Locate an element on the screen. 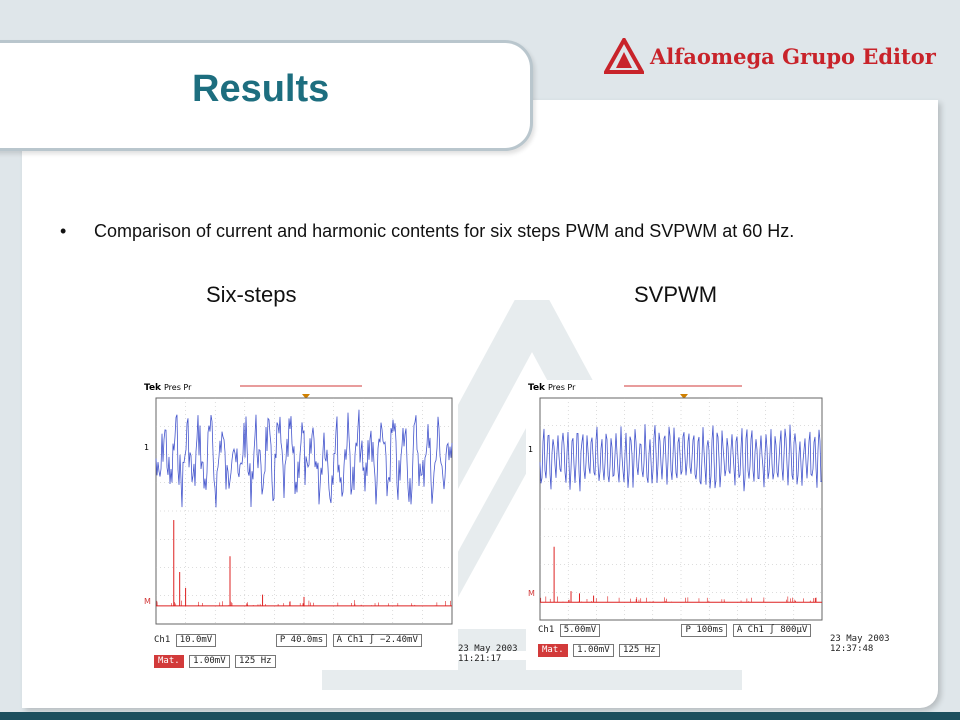 This screenshot has height=720, width=960. triangle-logo-icon is located at coordinates (624, 56).